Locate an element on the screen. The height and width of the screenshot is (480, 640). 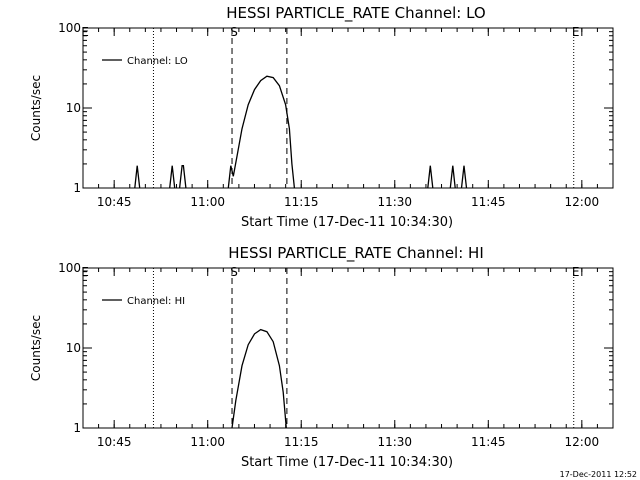
legend-label: Channel: HI is located at coordinates (156, 301).